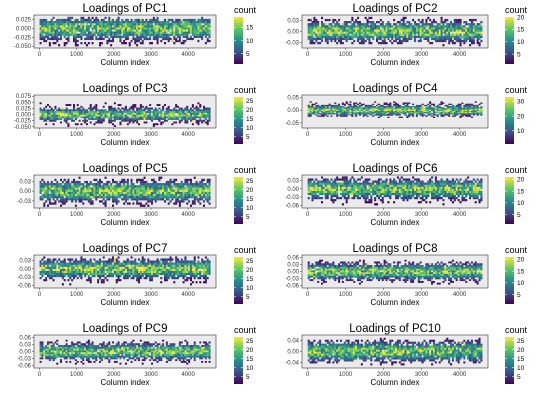  Describe the element at coordinates (395, 31) in the screenshot. I see `heatmap-bins` at that location.